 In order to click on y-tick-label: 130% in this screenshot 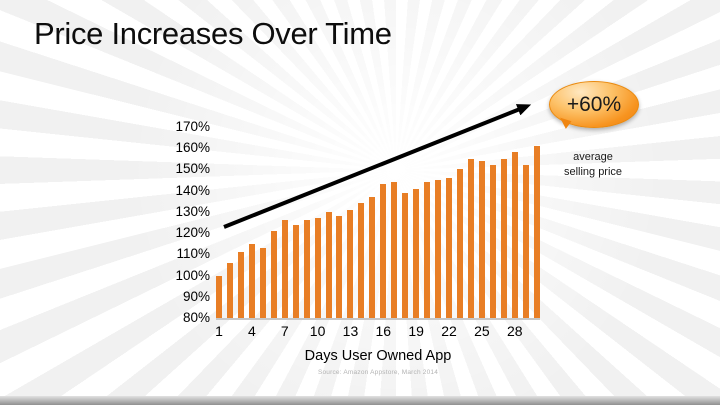, I will do `click(192, 211)`.